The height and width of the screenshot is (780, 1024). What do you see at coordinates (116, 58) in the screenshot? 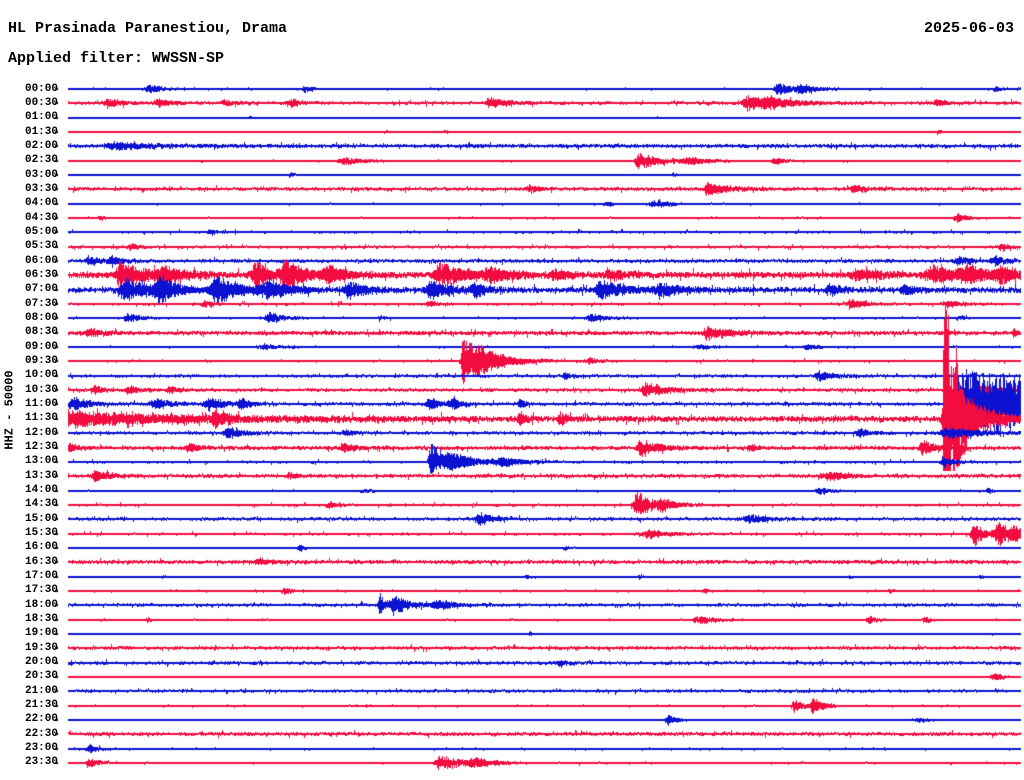
I see `filter-label: Applied filter: WWSSN-SP` at bounding box center [116, 58].